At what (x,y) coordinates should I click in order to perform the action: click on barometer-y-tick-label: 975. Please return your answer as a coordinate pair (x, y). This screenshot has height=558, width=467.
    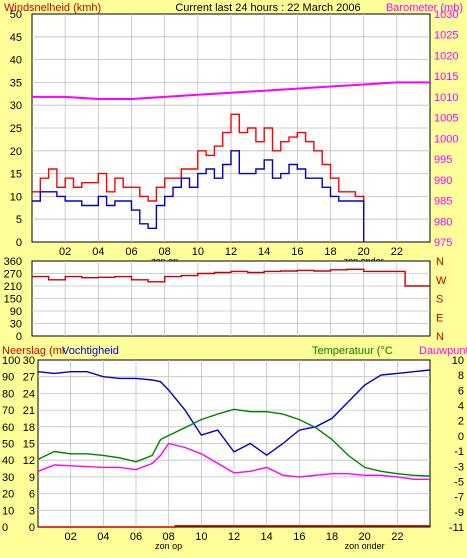
    Looking at the image, I should click on (443, 243).